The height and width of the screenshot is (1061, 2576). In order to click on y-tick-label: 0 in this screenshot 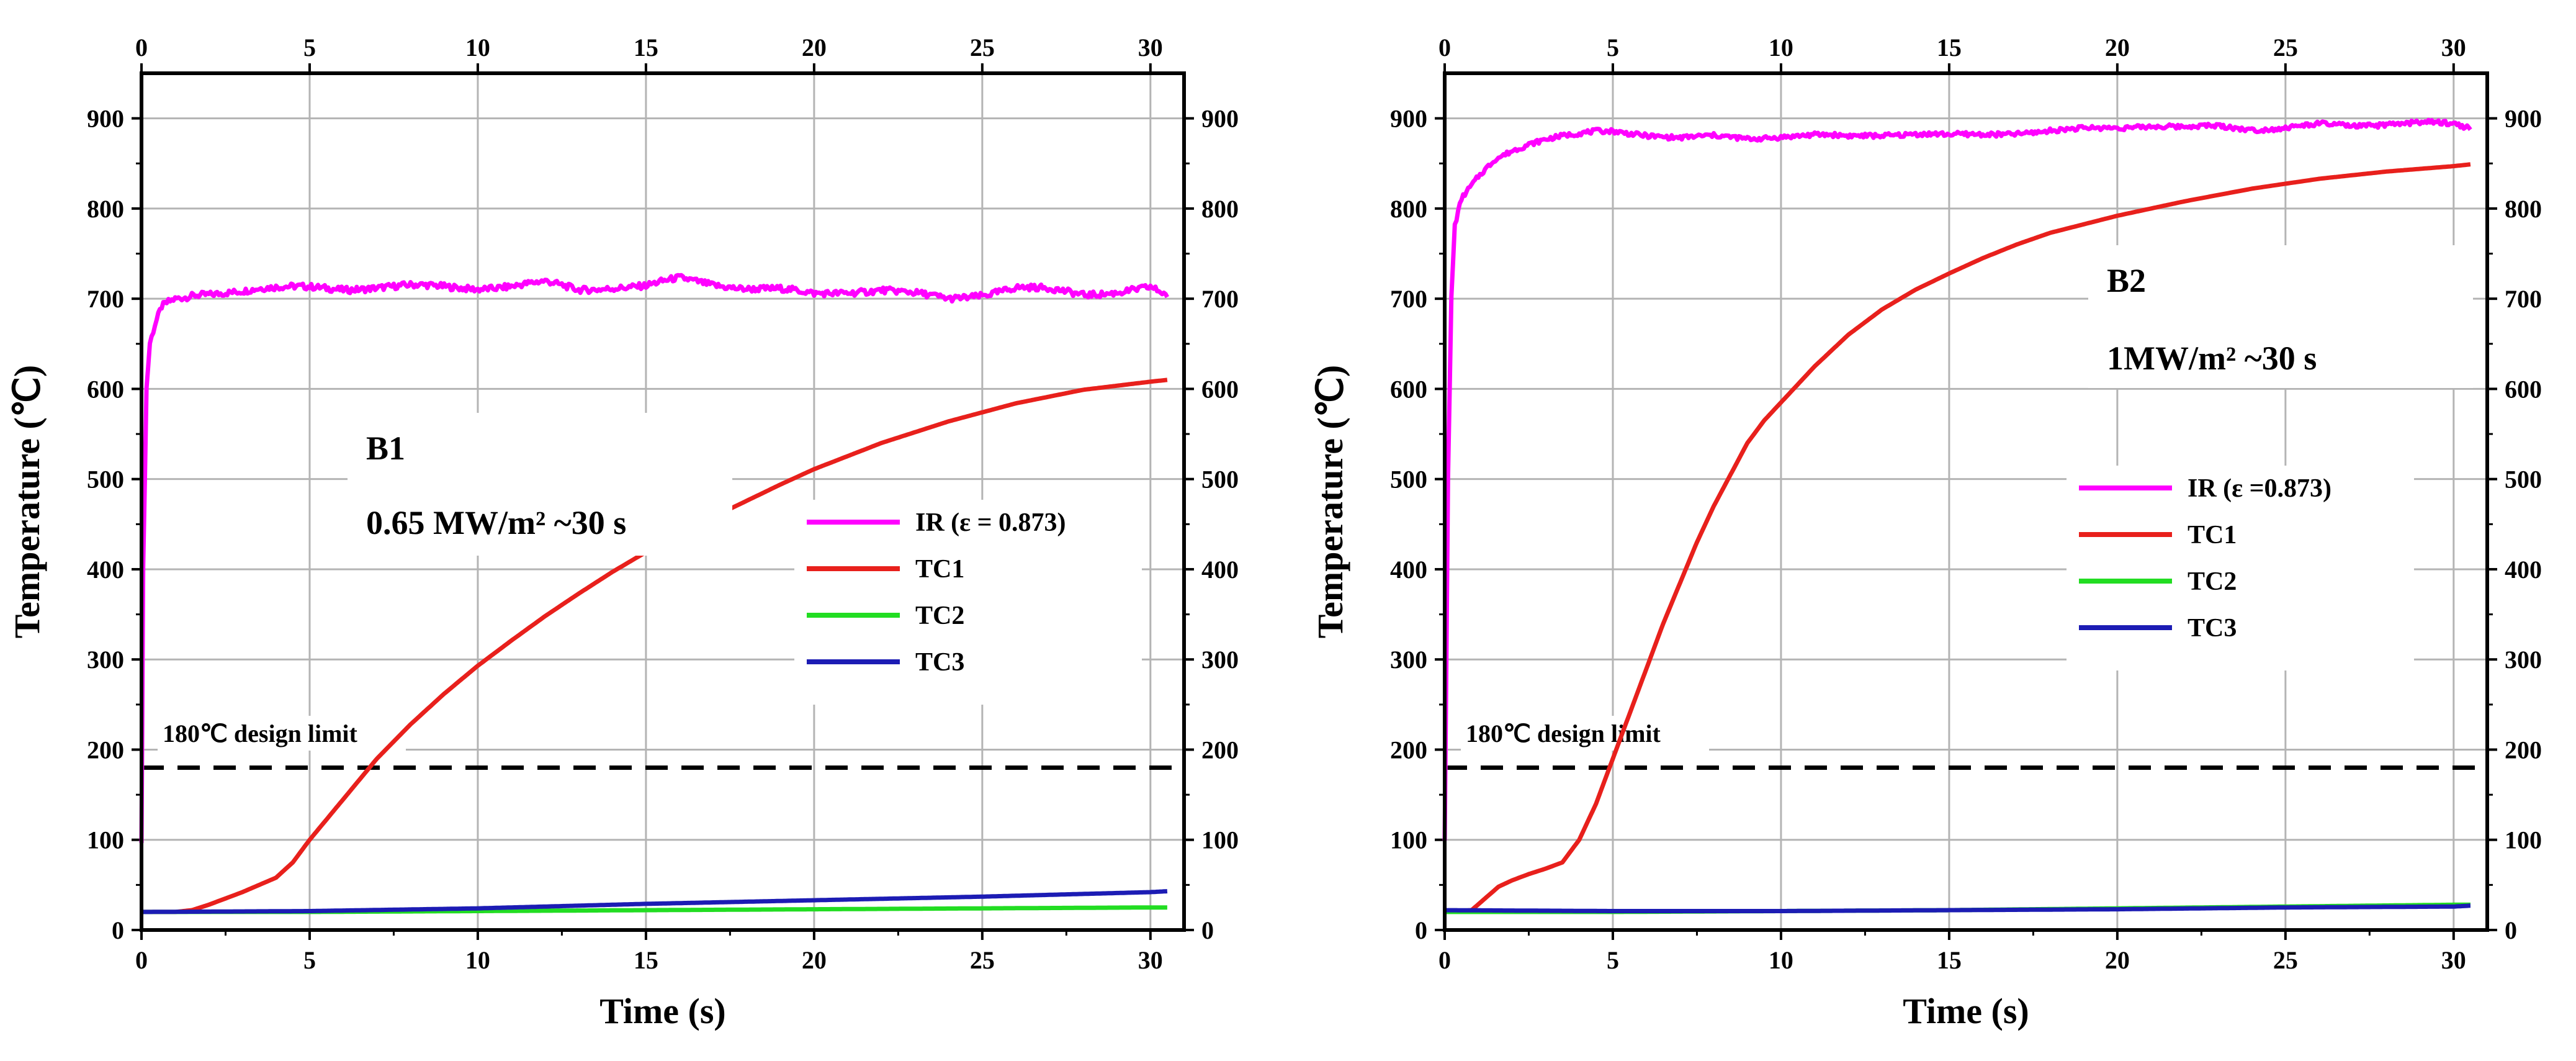, I will do `click(1421, 930)`.